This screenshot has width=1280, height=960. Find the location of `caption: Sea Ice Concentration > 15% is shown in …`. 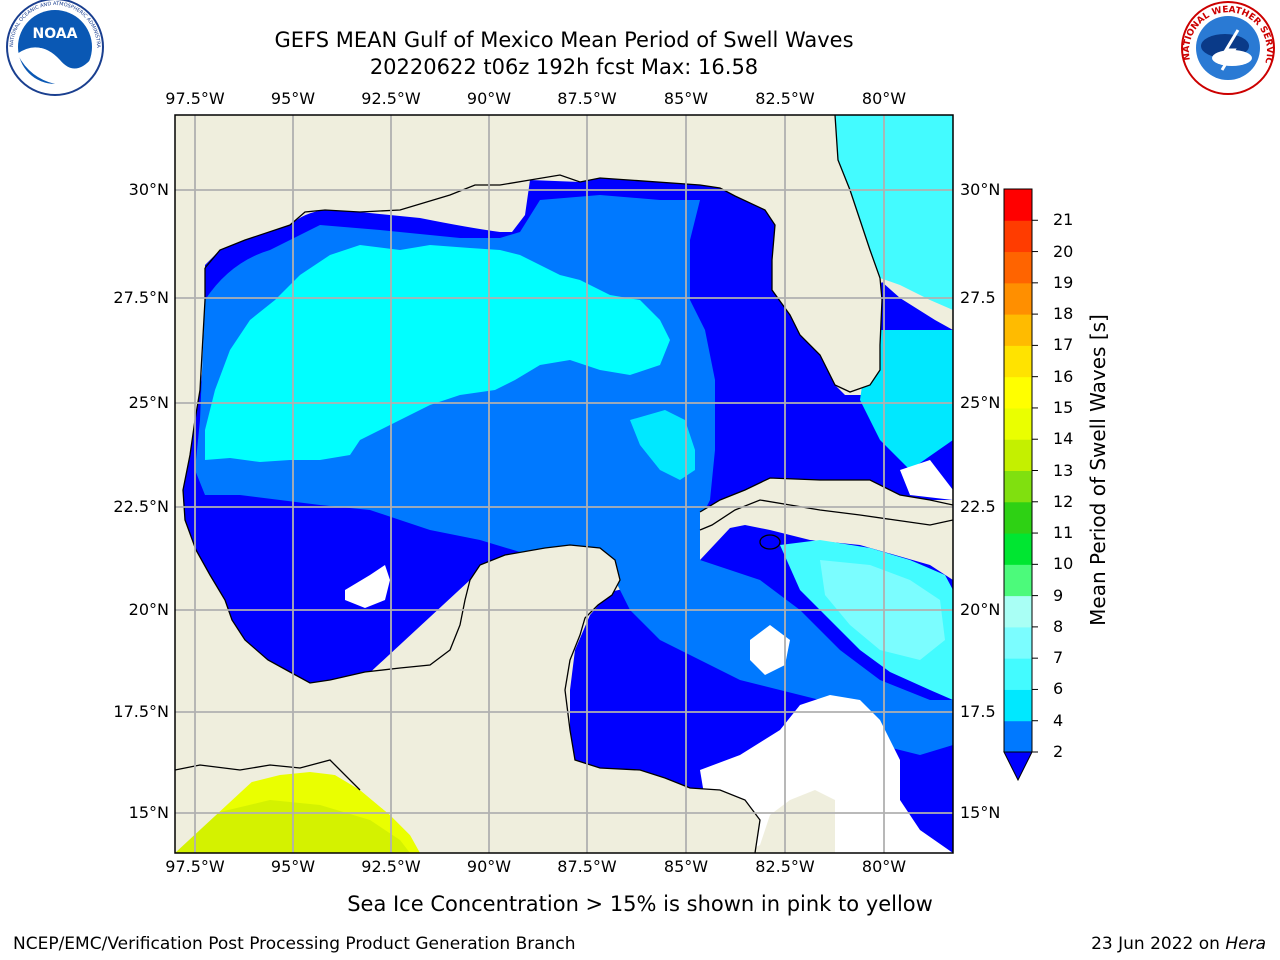

caption: Sea Ice Concentration > 15% is shown in … is located at coordinates (640, 904).